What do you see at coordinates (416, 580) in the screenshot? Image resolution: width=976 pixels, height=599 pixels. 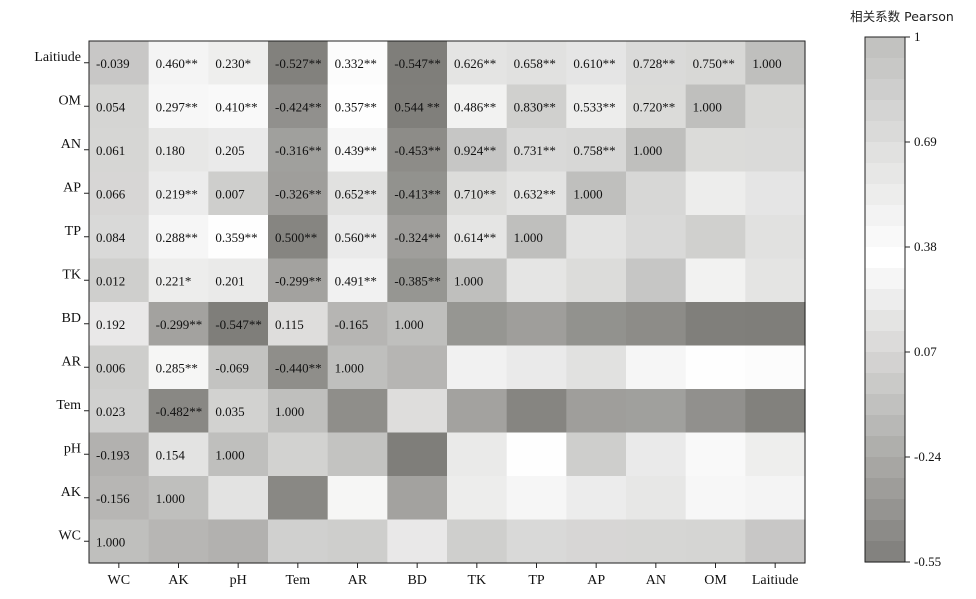 I see `column-label: BD` at bounding box center [416, 580].